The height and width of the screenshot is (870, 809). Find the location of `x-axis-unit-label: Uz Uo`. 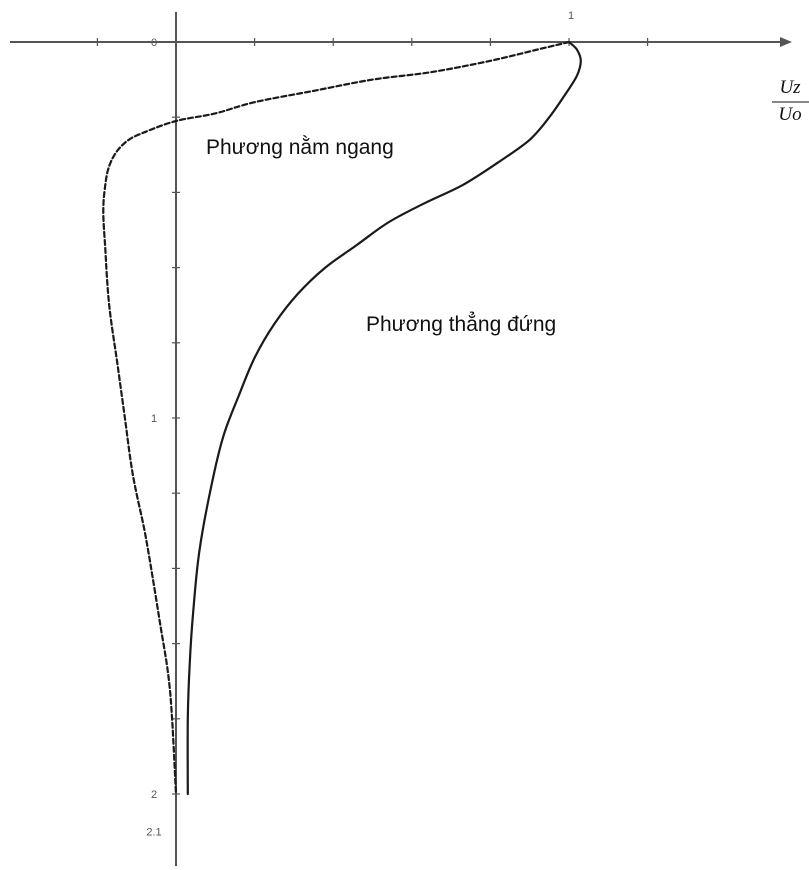

x-axis-unit-label: Uz Uo is located at coordinates (790, 101).